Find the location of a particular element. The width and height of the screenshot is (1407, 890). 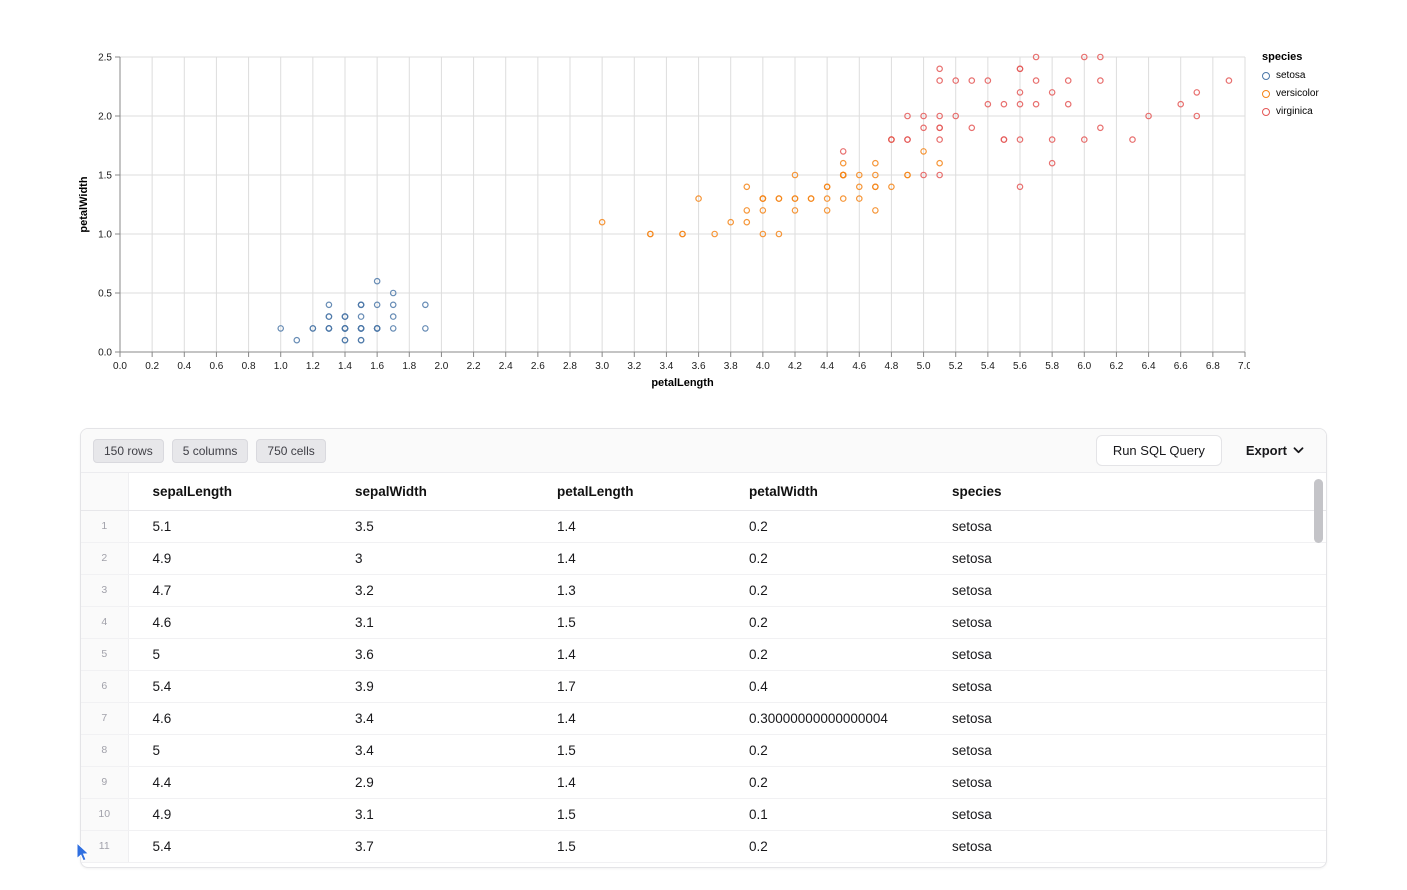

x-tick-label: 3.2 is located at coordinates (634, 366).